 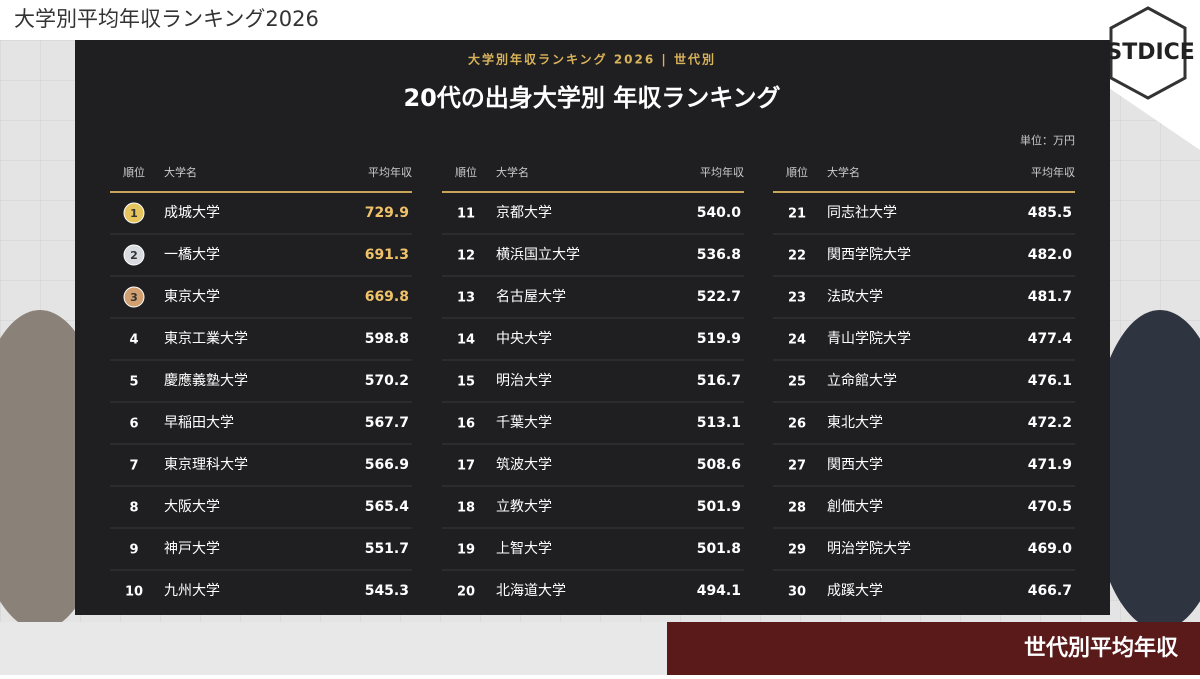 I want to click on average-income: 470.5, so click(x=1050, y=507).